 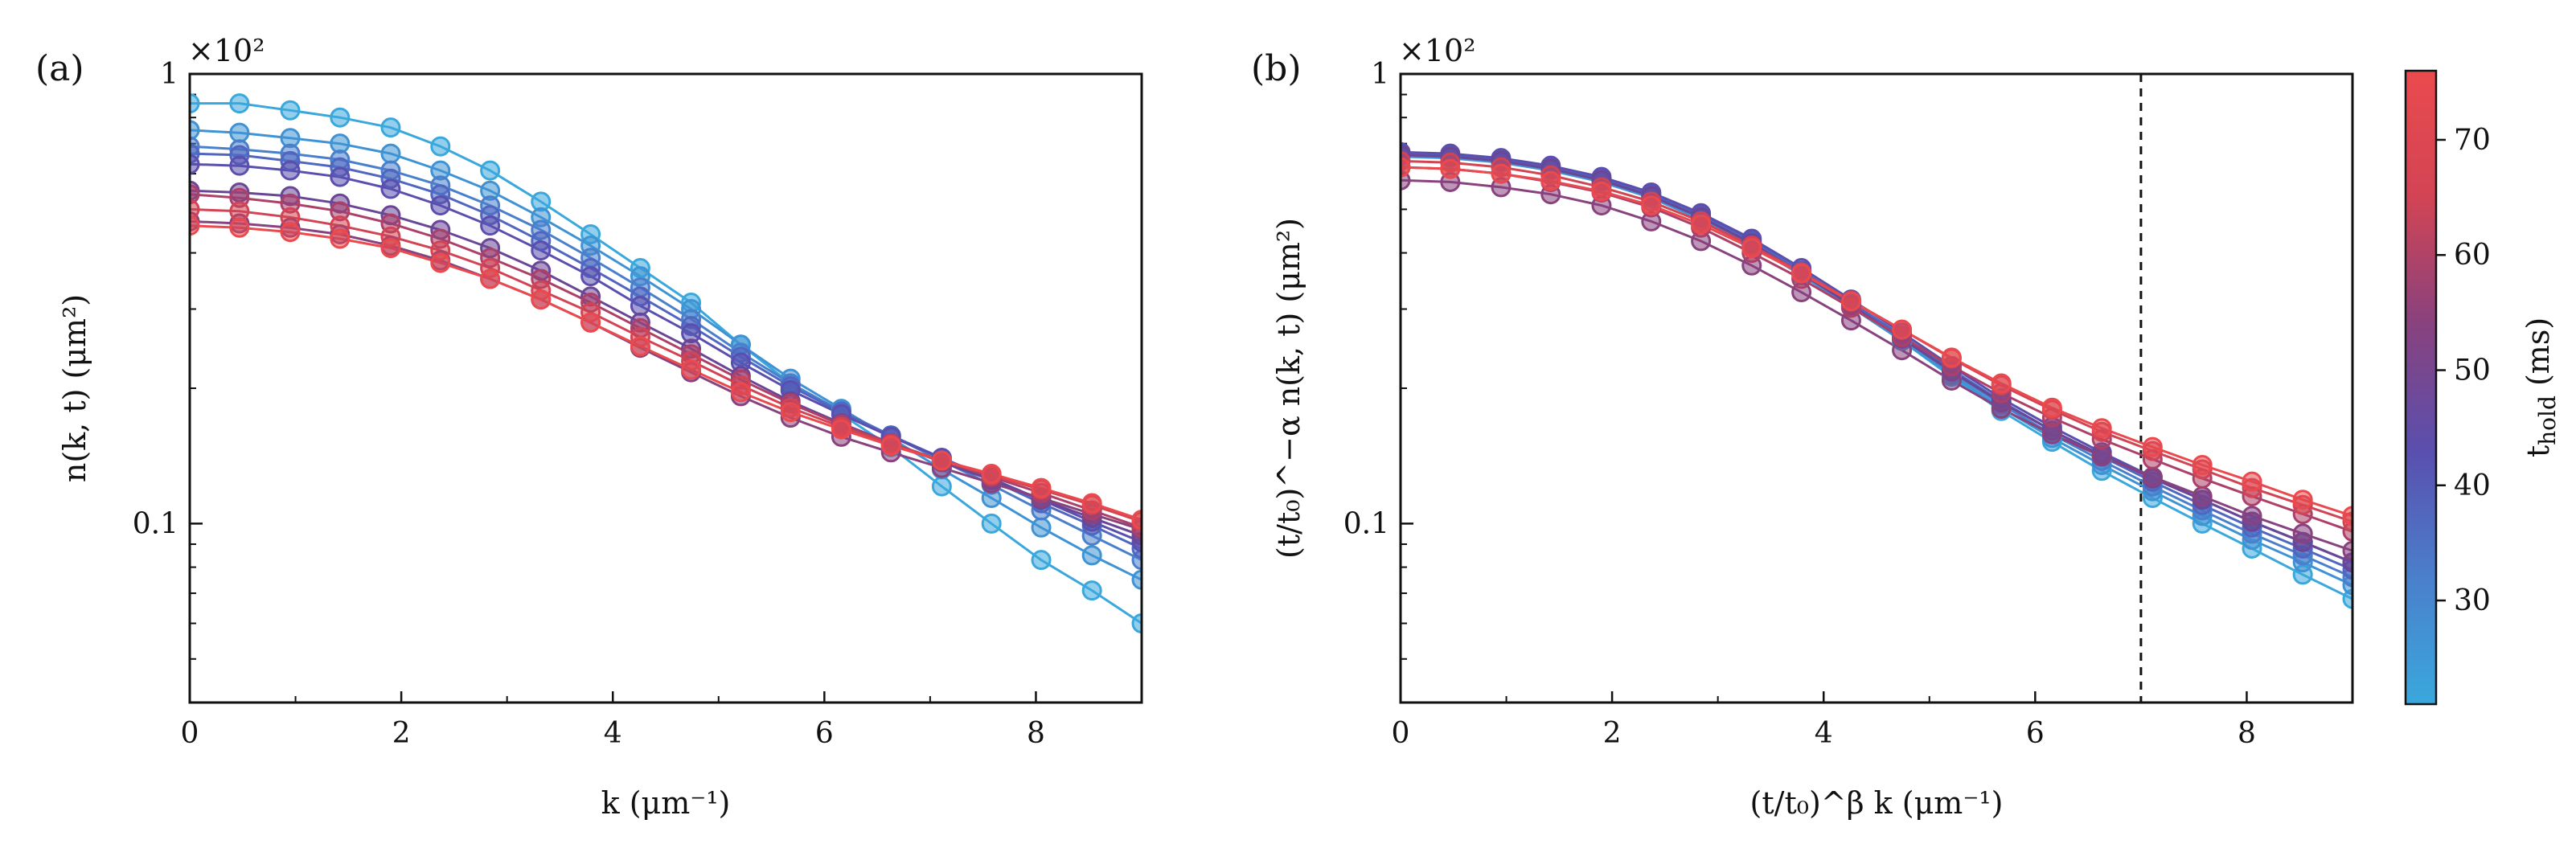 What do you see at coordinates (2472, 256) in the screenshot?
I see `colorbar-tick-label-3: 60` at bounding box center [2472, 256].